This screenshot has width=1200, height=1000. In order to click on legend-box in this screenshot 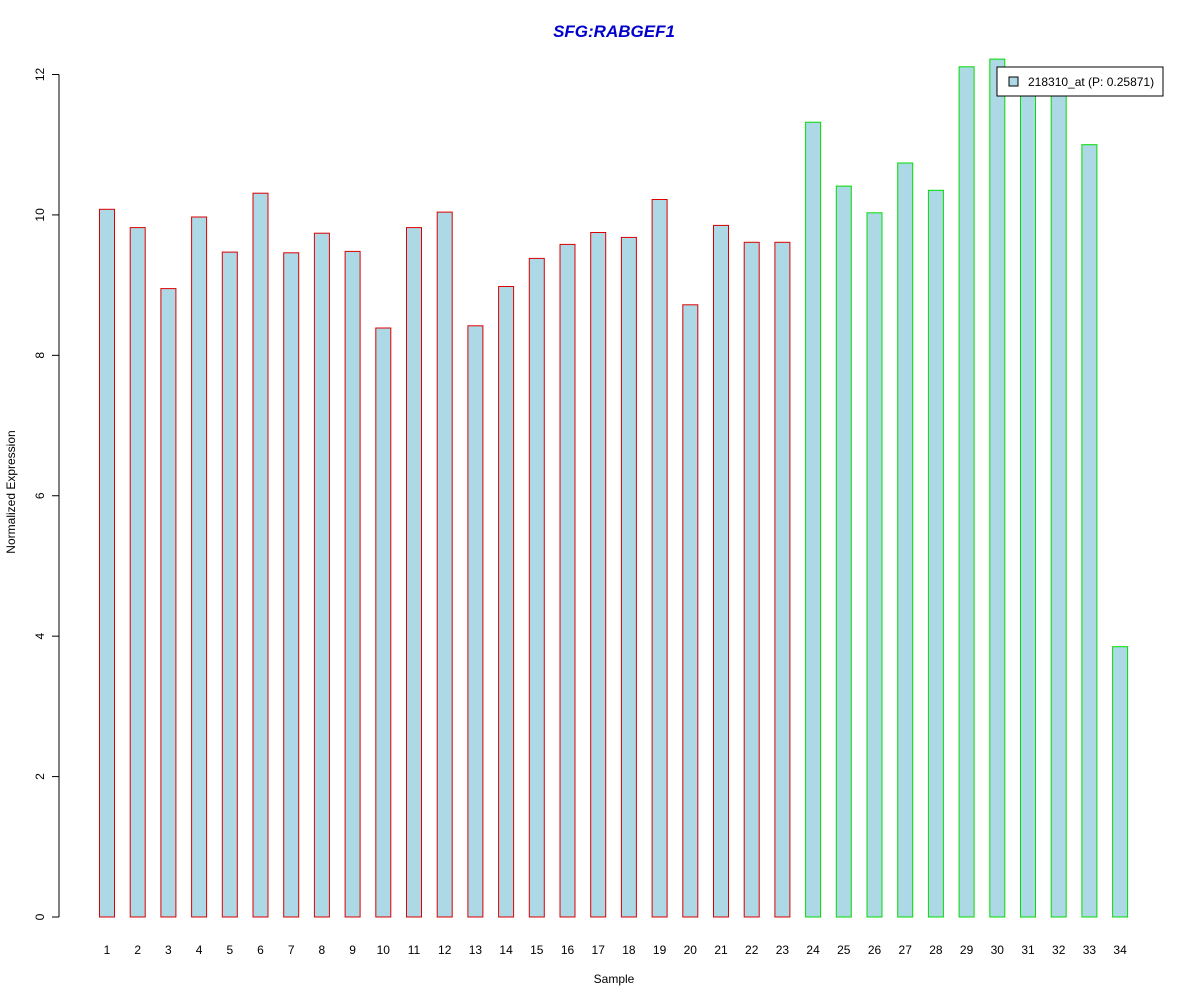, I will do `click(1080, 81)`.